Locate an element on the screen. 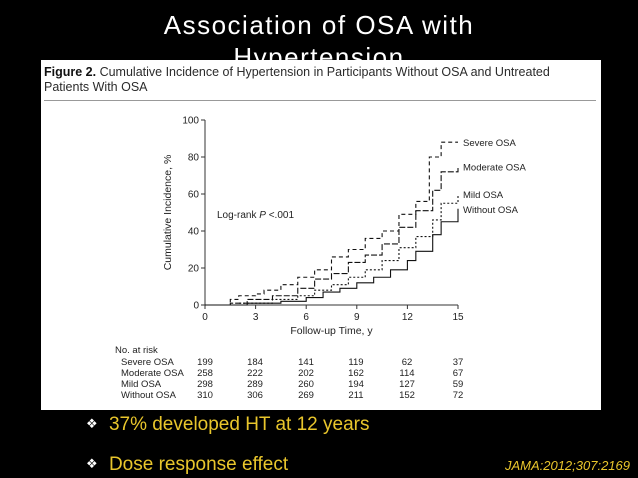 The height and width of the screenshot is (478, 638). risk-cell: 59 is located at coordinates (458, 384).